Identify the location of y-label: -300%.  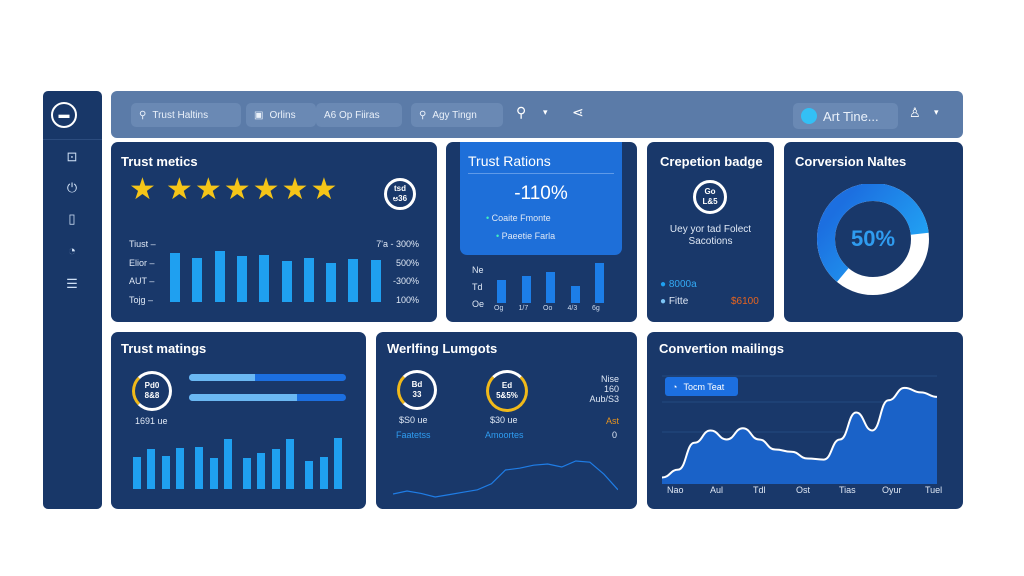
(405, 281).